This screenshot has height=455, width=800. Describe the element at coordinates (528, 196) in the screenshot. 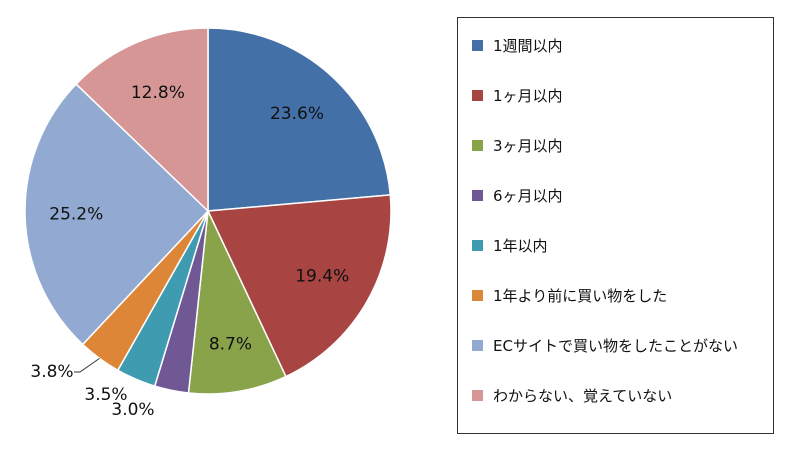

I see `legend-label: 6ヶ月以内` at that location.